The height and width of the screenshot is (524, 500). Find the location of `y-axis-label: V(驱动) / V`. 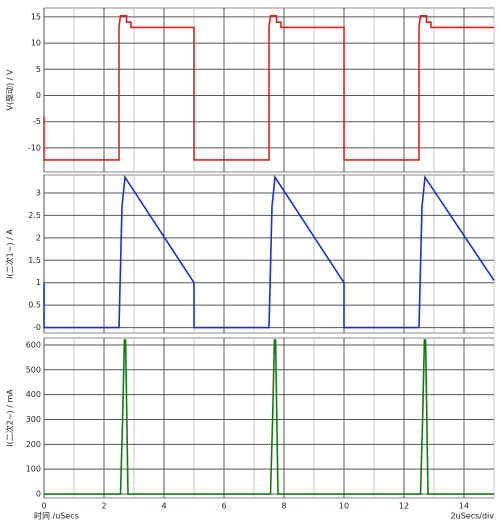

y-axis-label: V(驱动) / V is located at coordinates (10, 89).